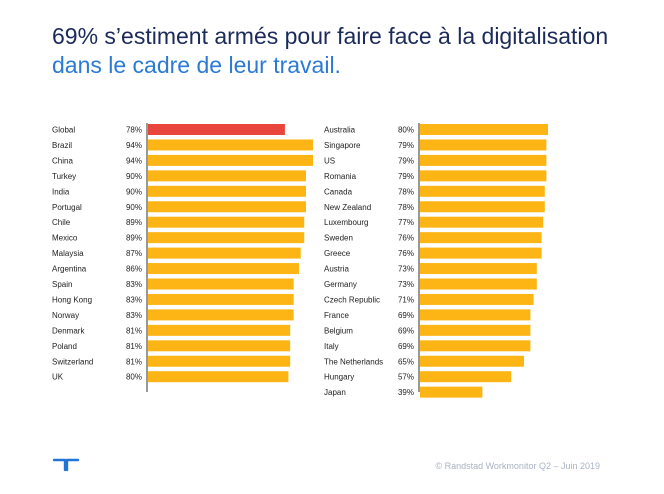 The height and width of the screenshot is (494, 664). What do you see at coordinates (134, 269) in the screenshot?
I see `value-label-argentina: 86%` at bounding box center [134, 269].